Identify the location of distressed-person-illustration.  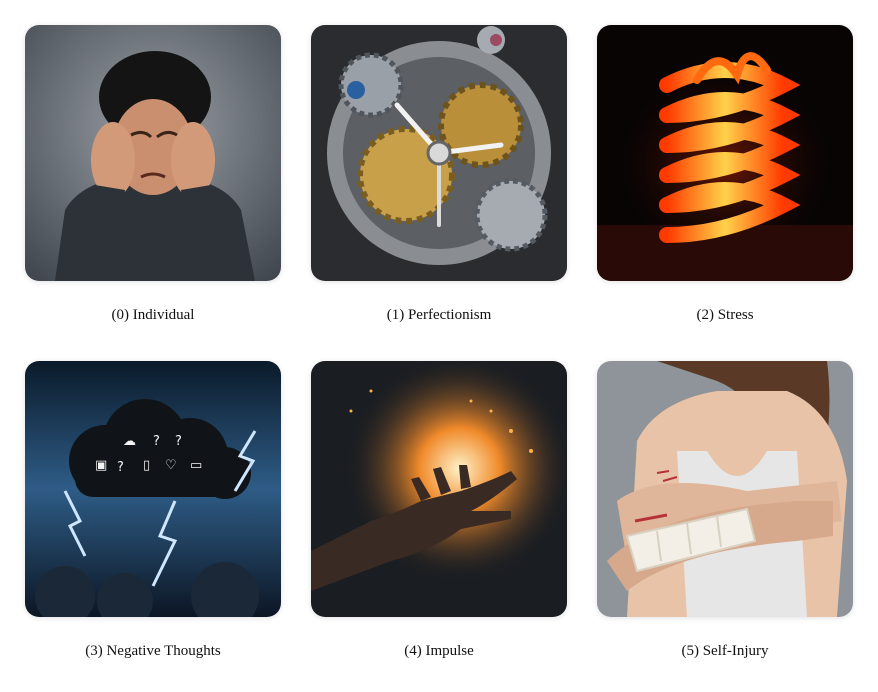
(153, 153).